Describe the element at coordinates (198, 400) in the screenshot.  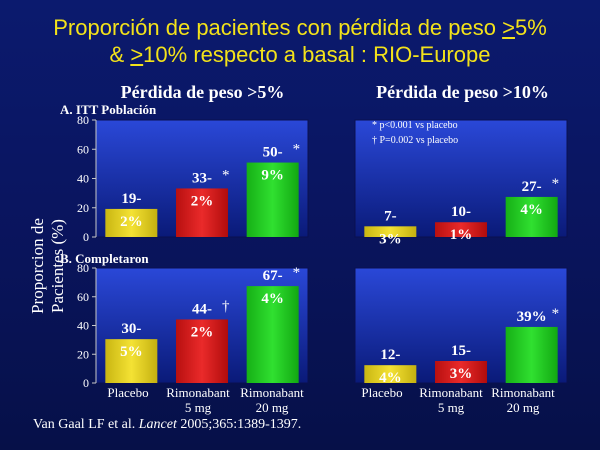
I see `x-label-rimo5-left: Rimonabant 5 mg` at that location.